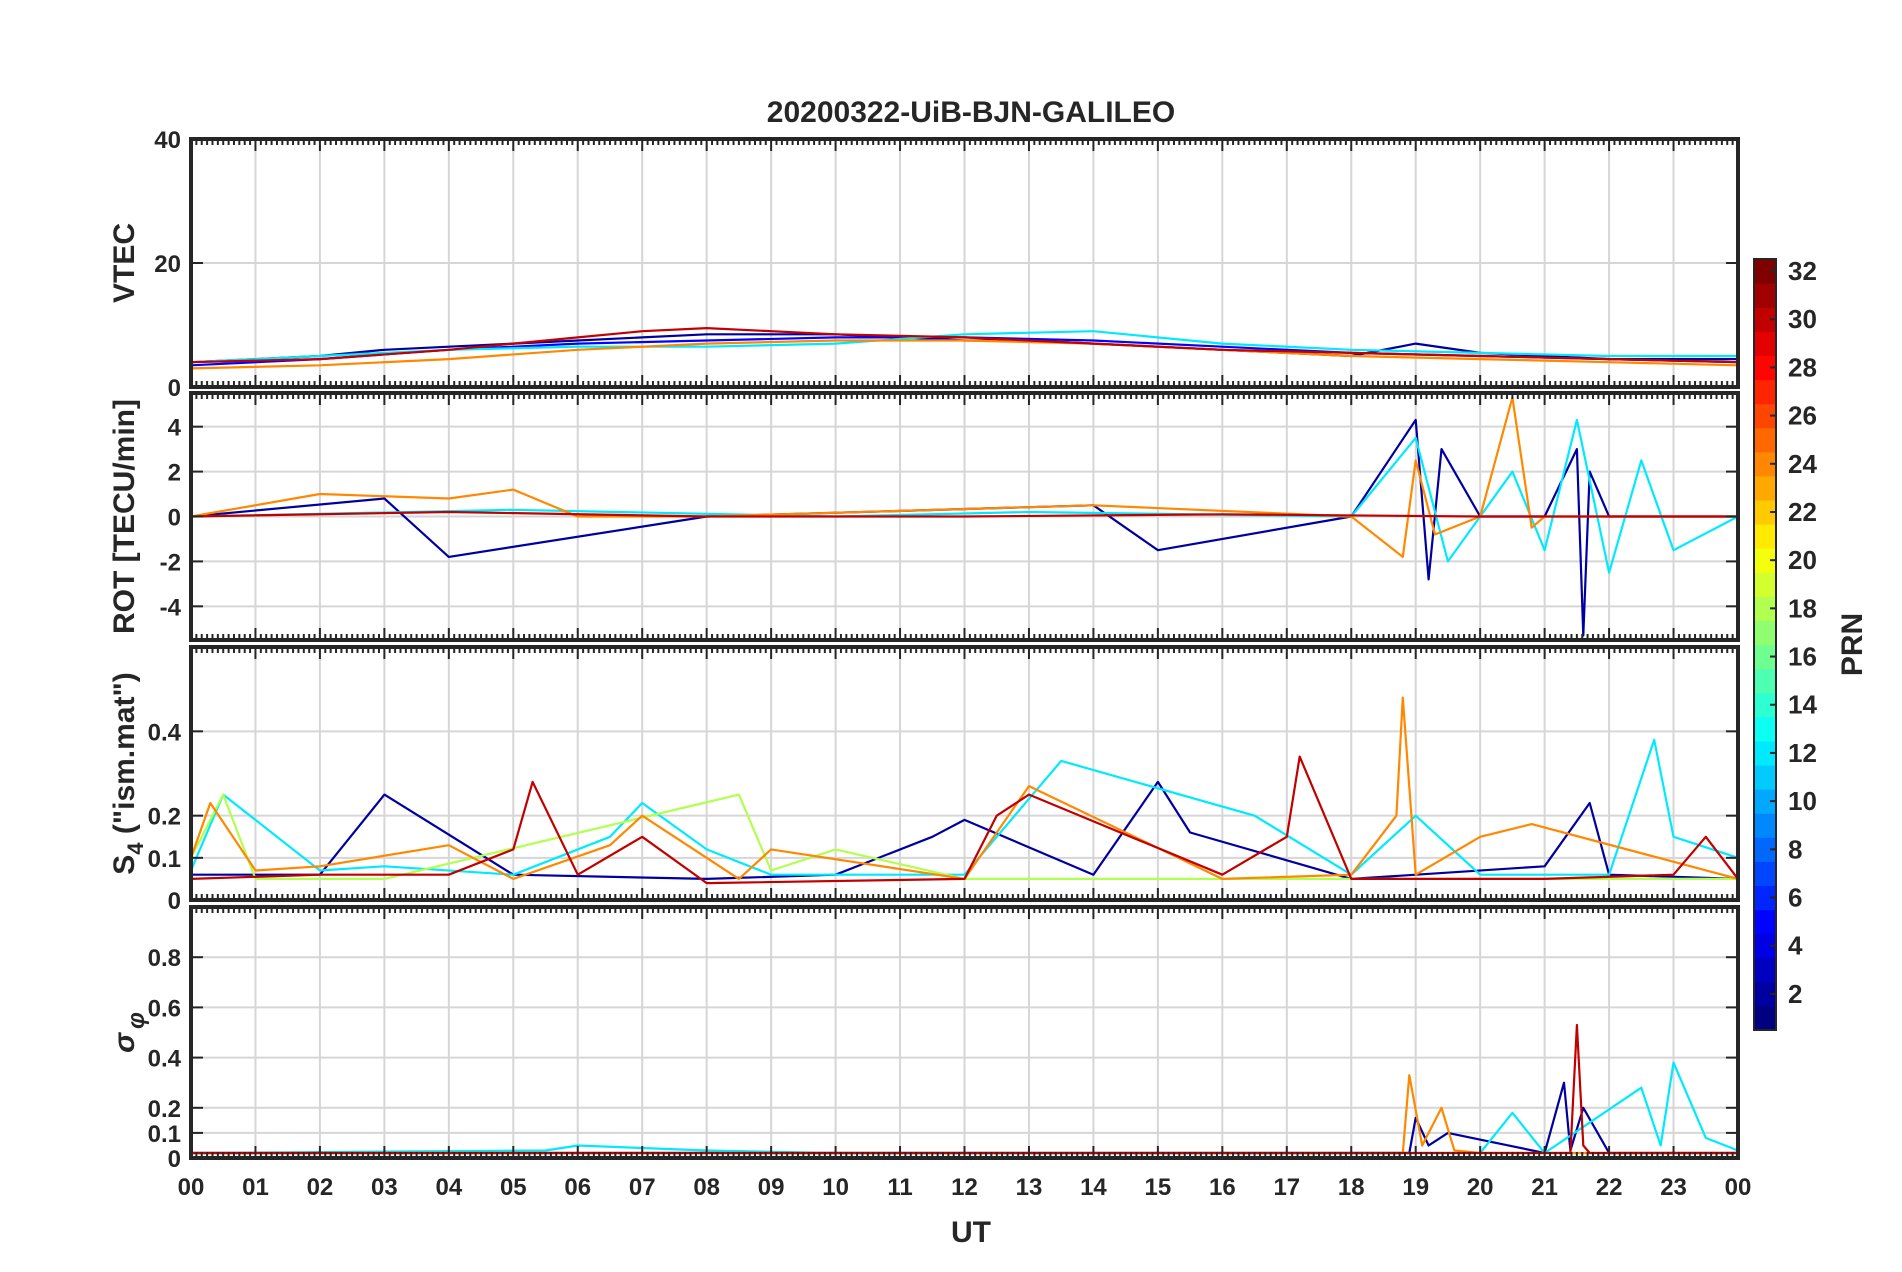  What do you see at coordinates (1802, 608) in the screenshot?
I see `colorbar-tick-label: 18` at bounding box center [1802, 608].